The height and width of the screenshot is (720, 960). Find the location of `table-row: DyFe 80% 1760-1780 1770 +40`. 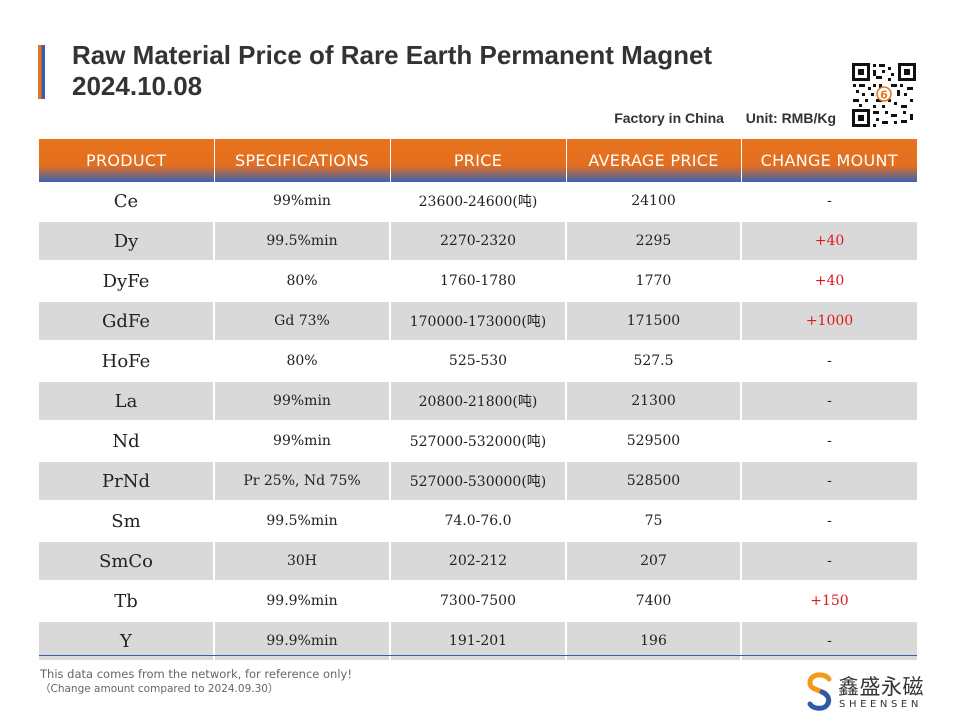

table-row: DyFe 80% 1760-1780 1770 +40 is located at coordinates (478, 281).